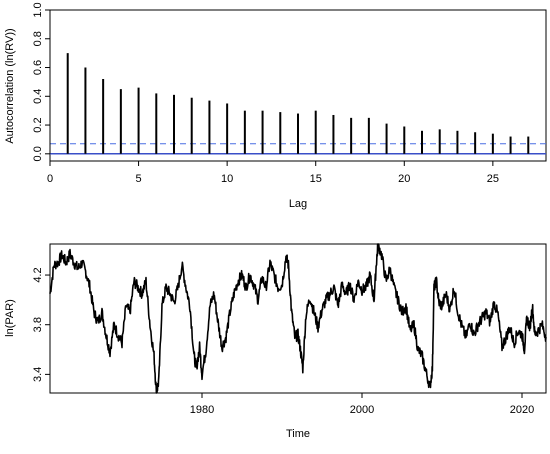 The image size is (550, 454). What do you see at coordinates (38, 124) in the screenshot?
I see `acf-y-tick-label: 0.2` at bounding box center [38, 124].